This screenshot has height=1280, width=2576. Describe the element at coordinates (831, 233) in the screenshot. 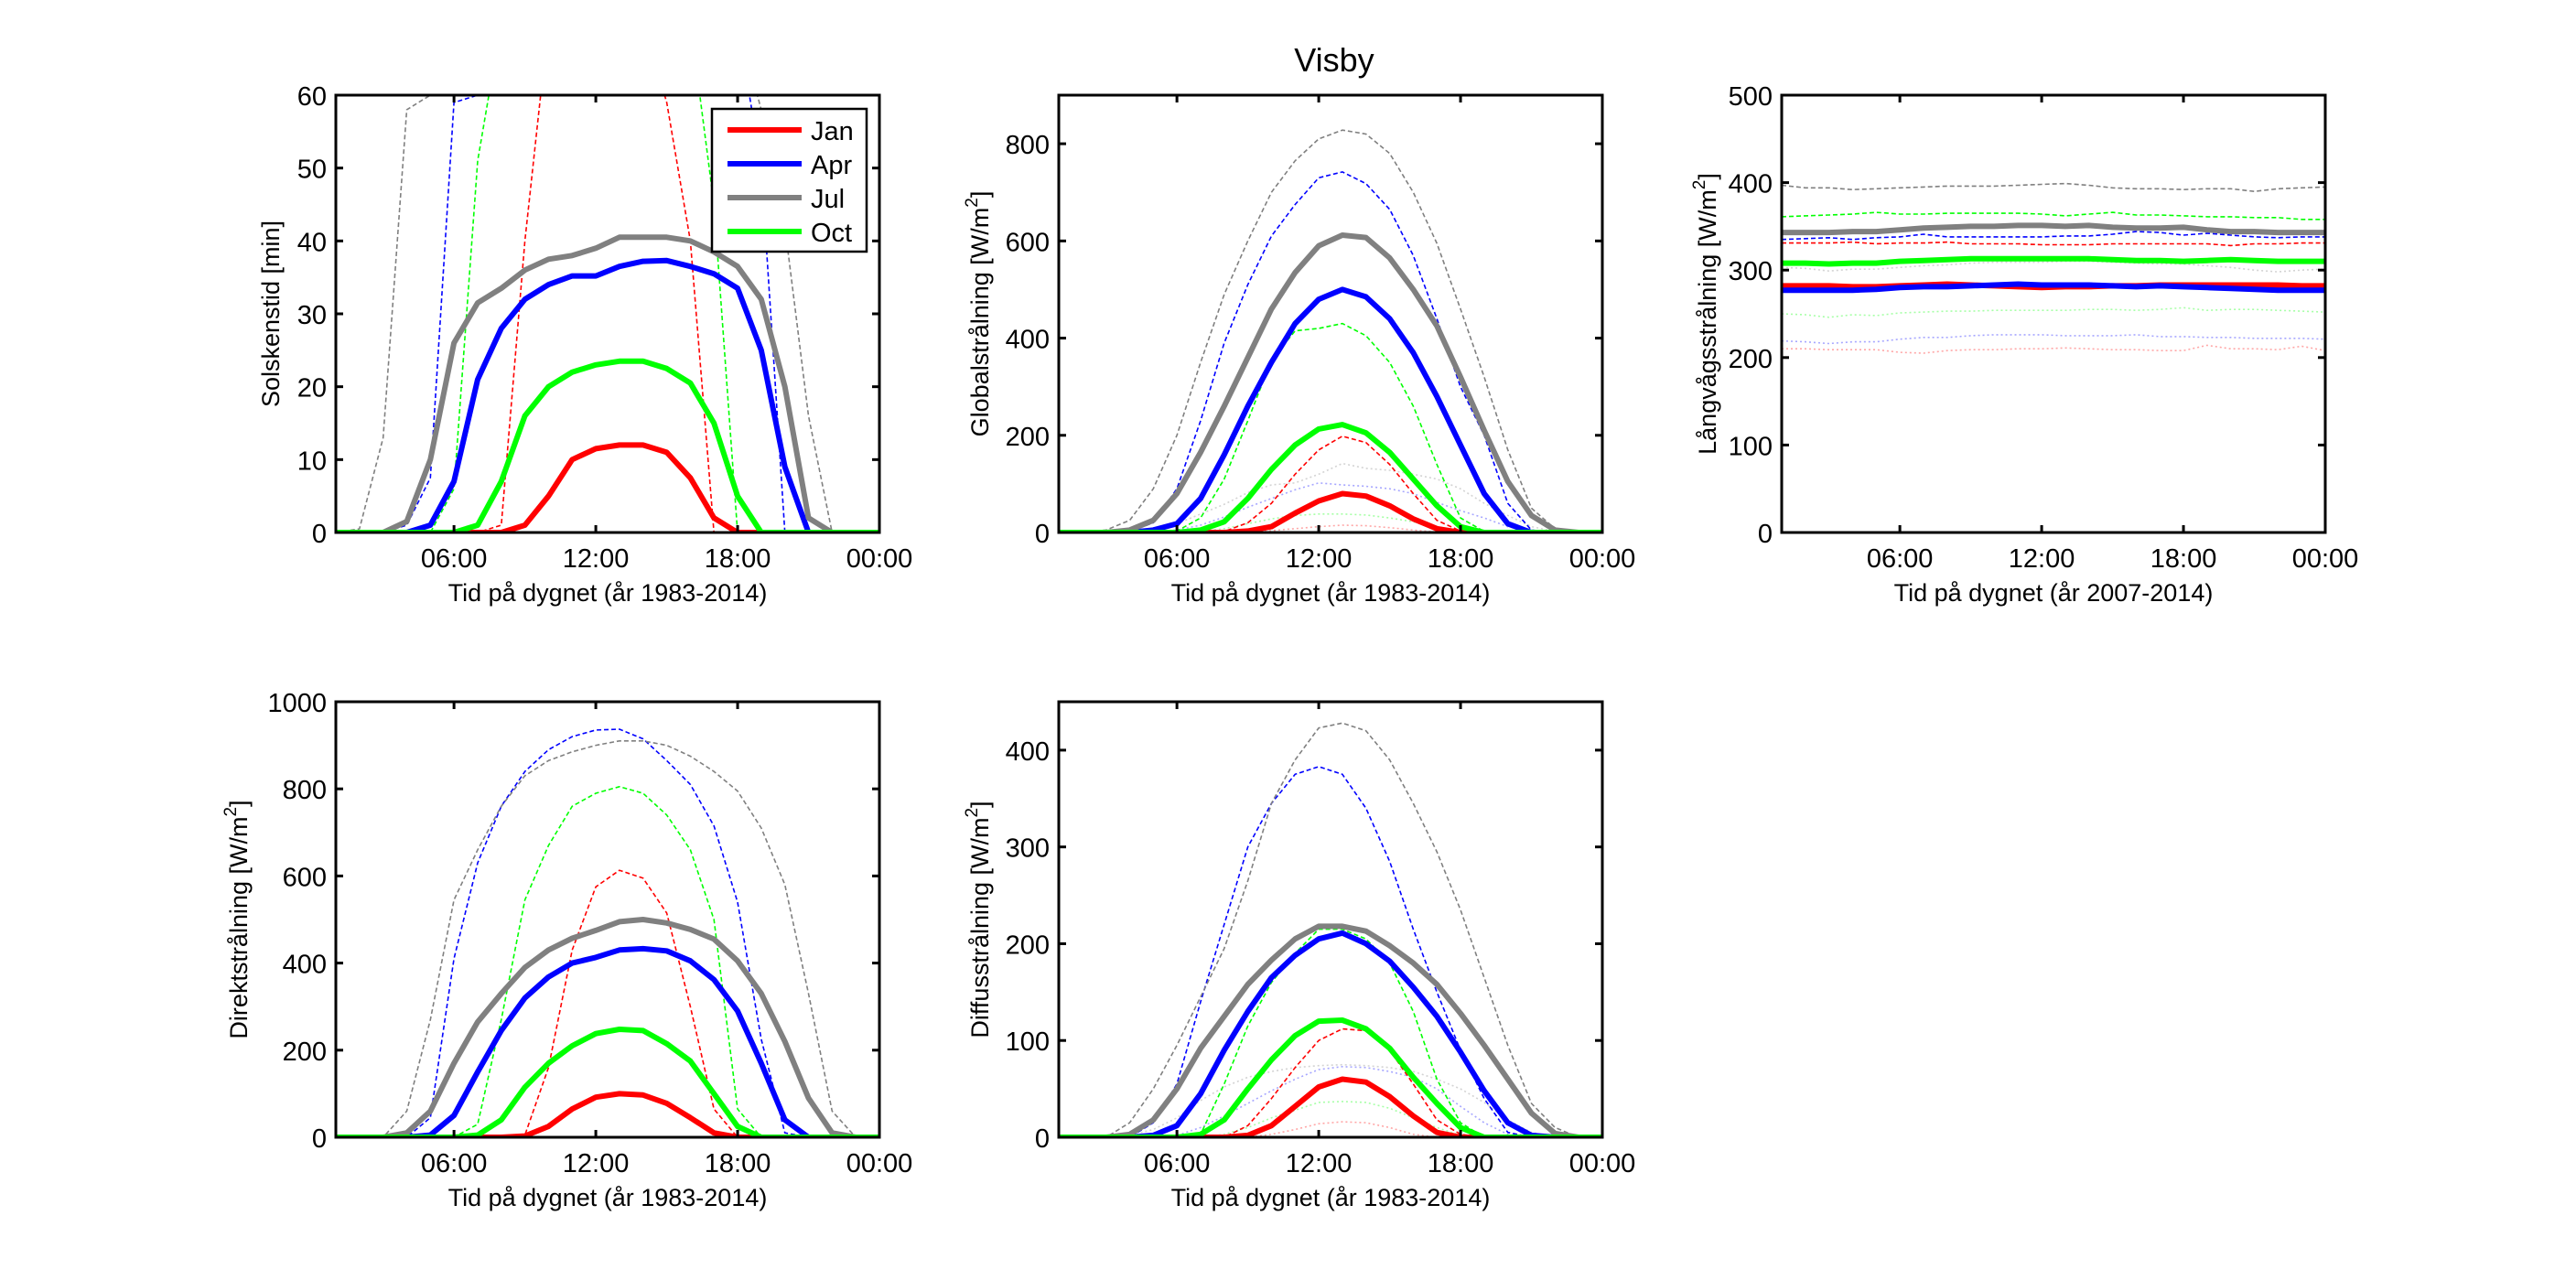

I see `legend-label-oct: Oct` at that location.